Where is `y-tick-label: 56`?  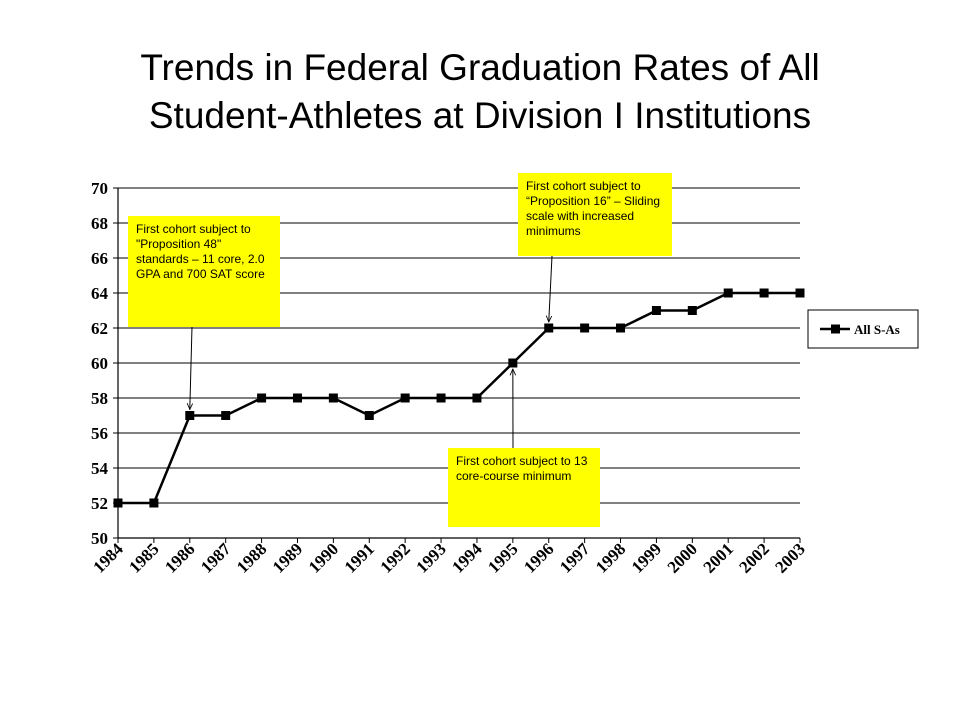
y-tick-label: 56 is located at coordinates (99, 433).